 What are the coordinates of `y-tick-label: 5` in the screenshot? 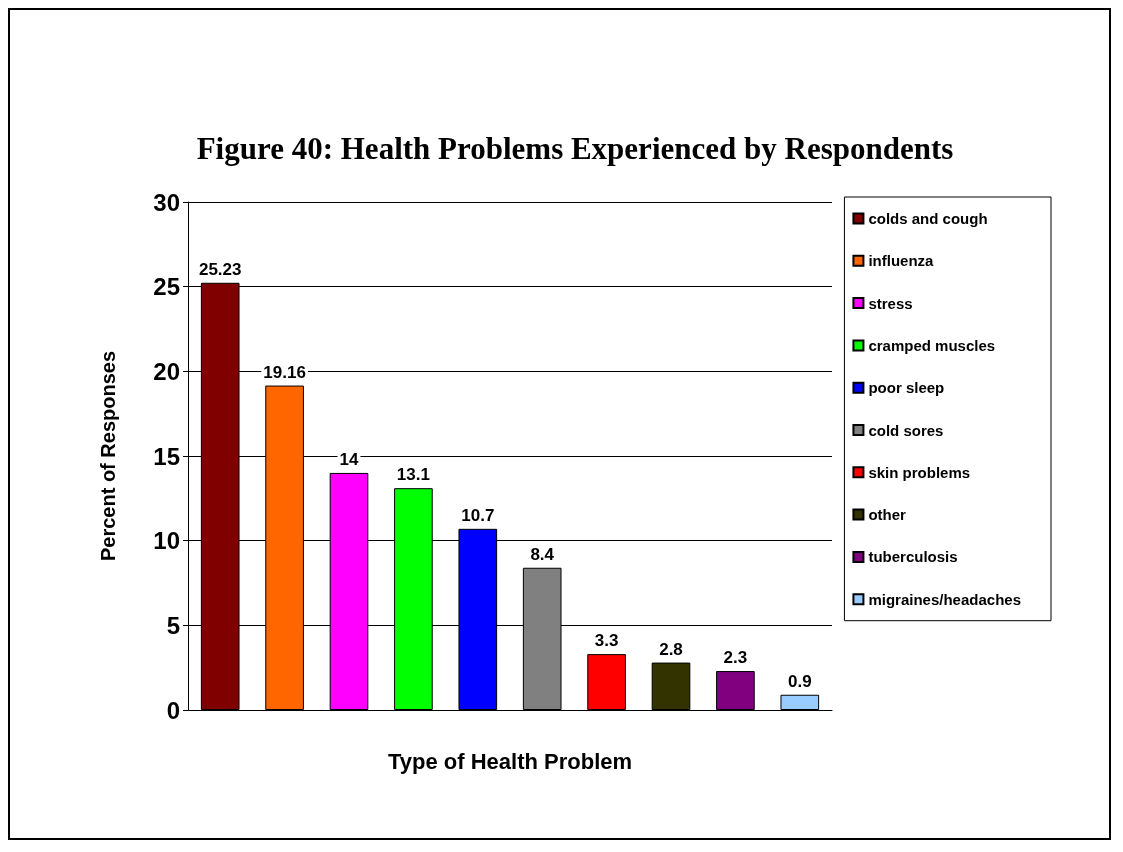 It's located at (173, 625).